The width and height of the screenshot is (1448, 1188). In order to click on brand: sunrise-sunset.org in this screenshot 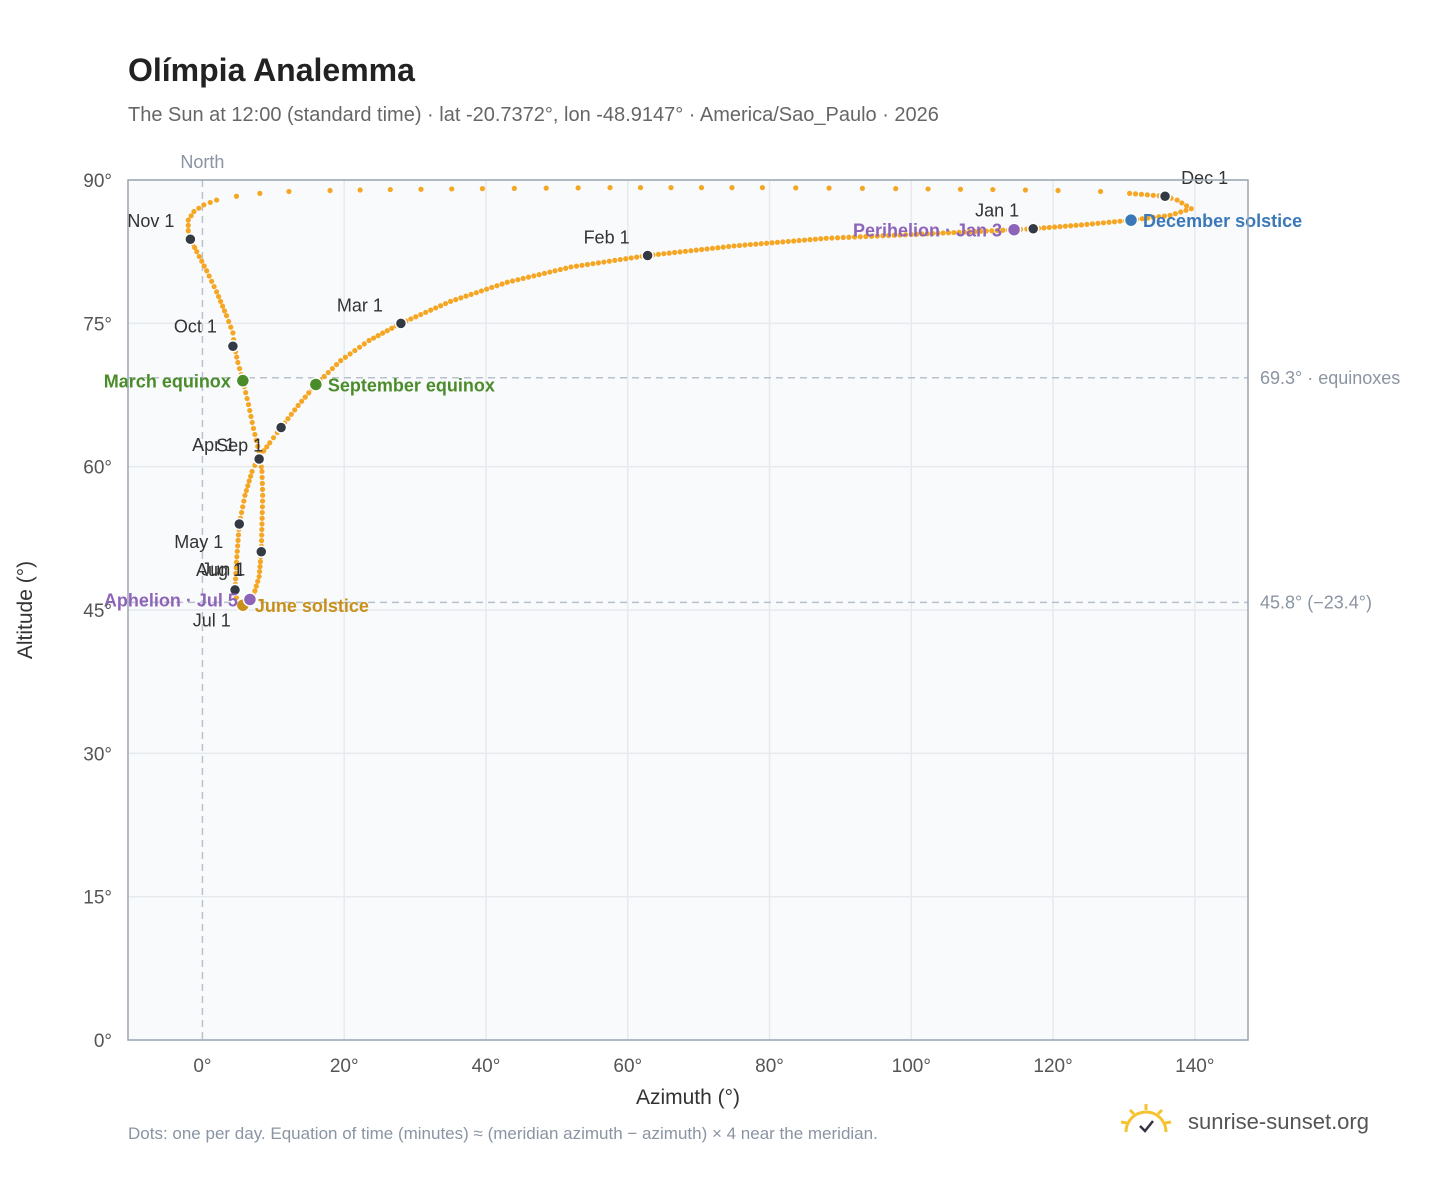, I will do `click(1243, 1121)`.